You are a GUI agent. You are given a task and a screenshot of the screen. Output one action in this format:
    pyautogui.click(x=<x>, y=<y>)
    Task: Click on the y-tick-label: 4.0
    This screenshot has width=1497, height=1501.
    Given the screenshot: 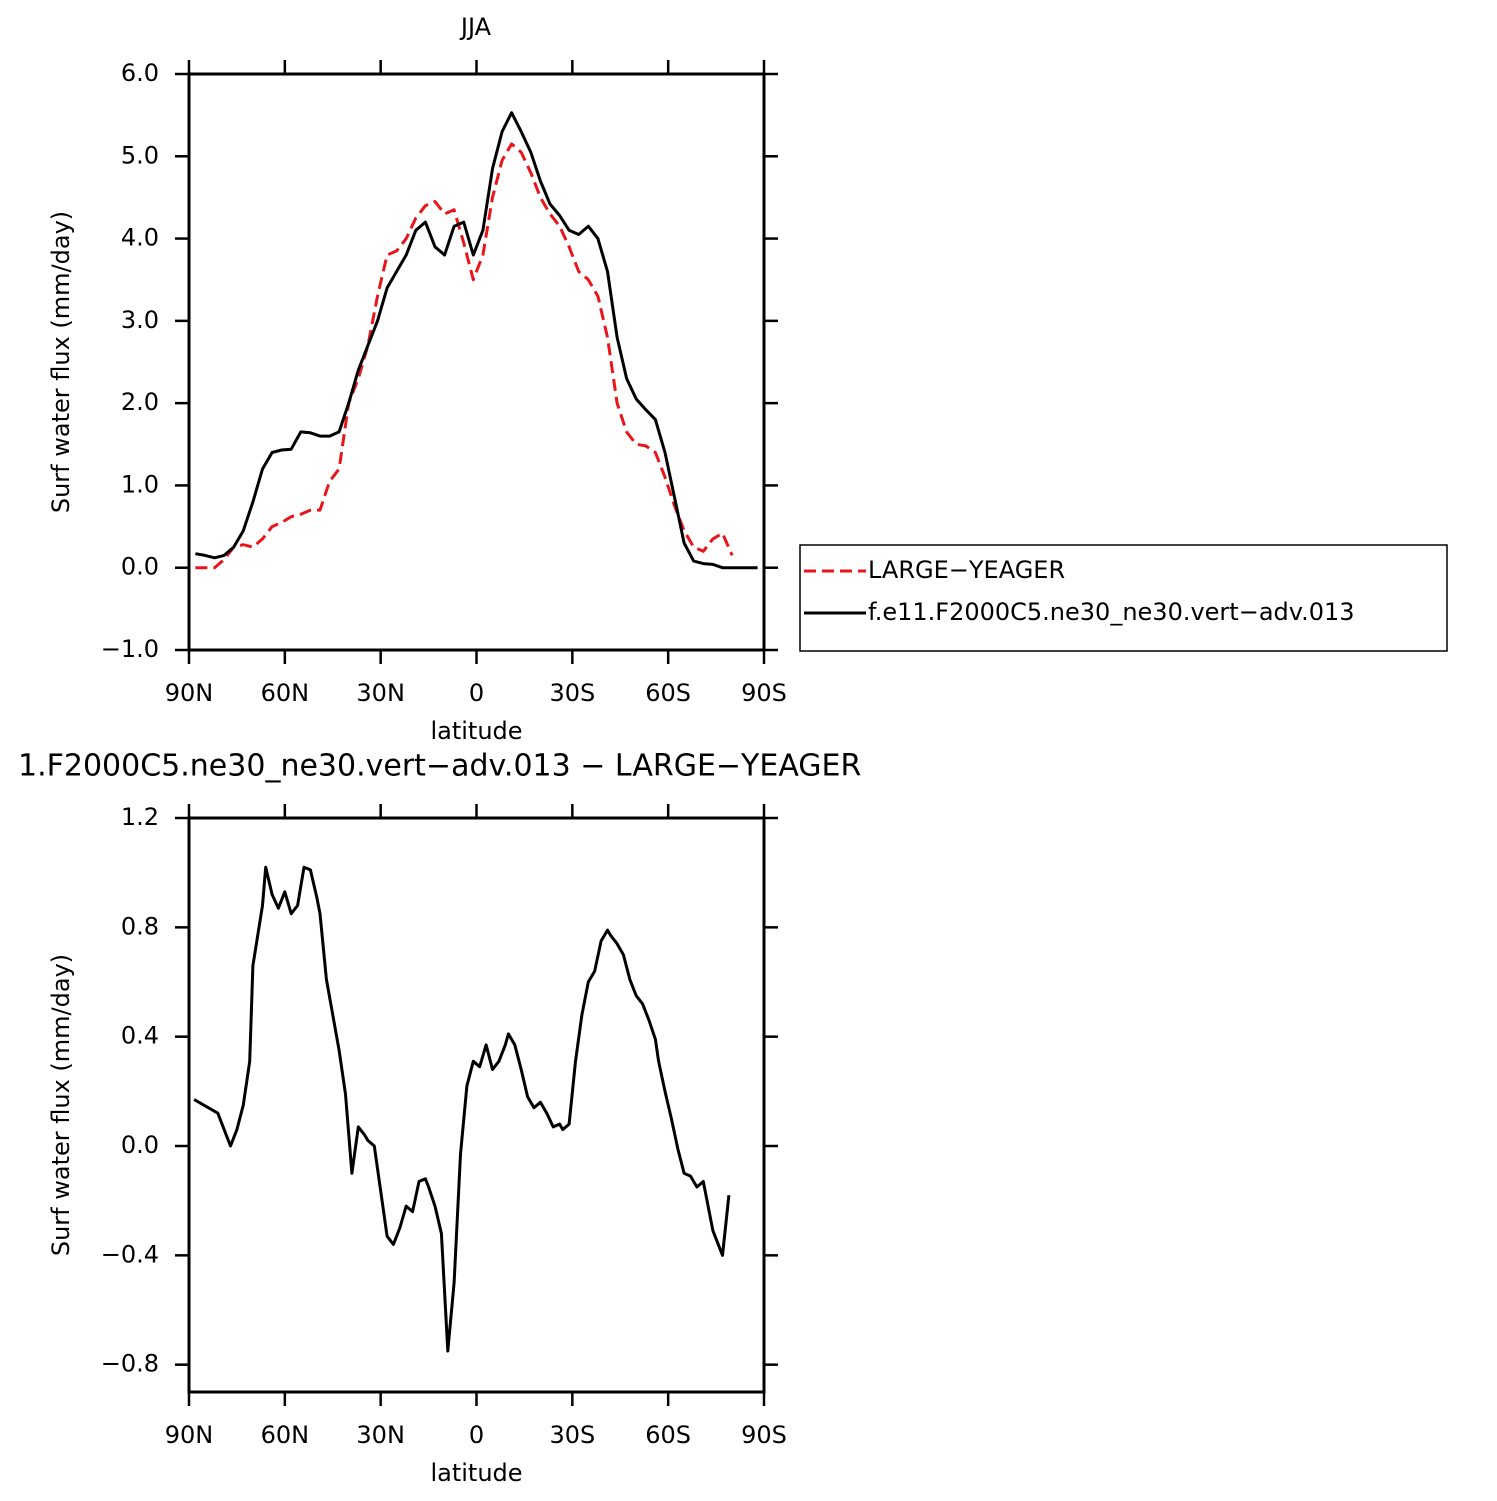 What is the action you would take?
    pyautogui.click(x=140, y=238)
    